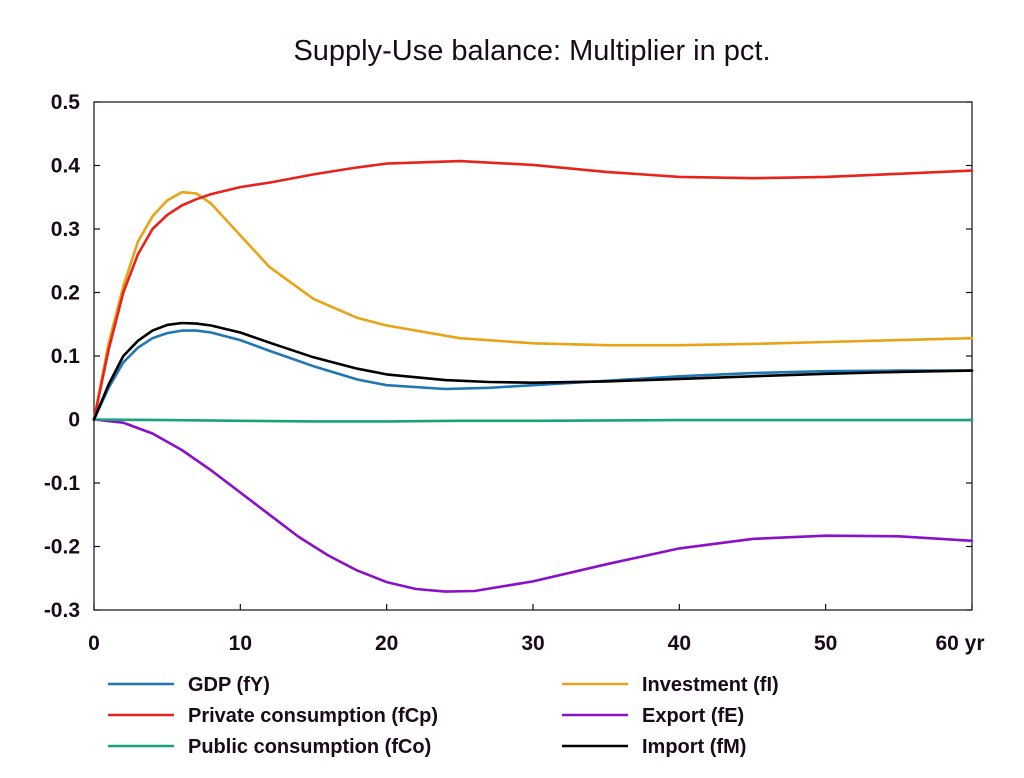  What do you see at coordinates (679, 643) in the screenshot?
I see `x-tick-label: 40` at bounding box center [679, 643].